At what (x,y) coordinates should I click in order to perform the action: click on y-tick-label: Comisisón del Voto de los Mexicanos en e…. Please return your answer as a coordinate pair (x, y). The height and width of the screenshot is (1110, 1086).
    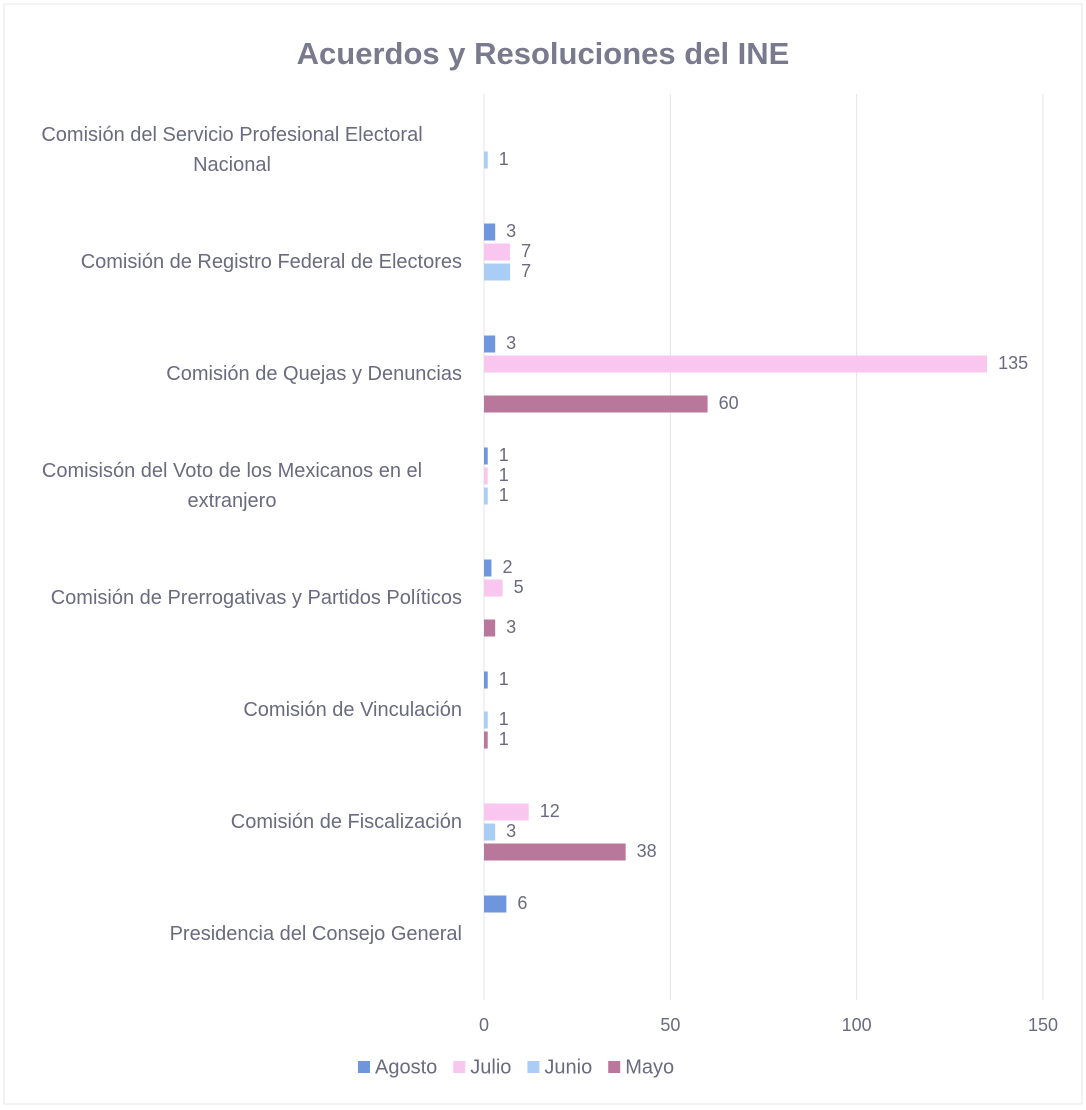
    Looking at the image, I should click on (232, 486).